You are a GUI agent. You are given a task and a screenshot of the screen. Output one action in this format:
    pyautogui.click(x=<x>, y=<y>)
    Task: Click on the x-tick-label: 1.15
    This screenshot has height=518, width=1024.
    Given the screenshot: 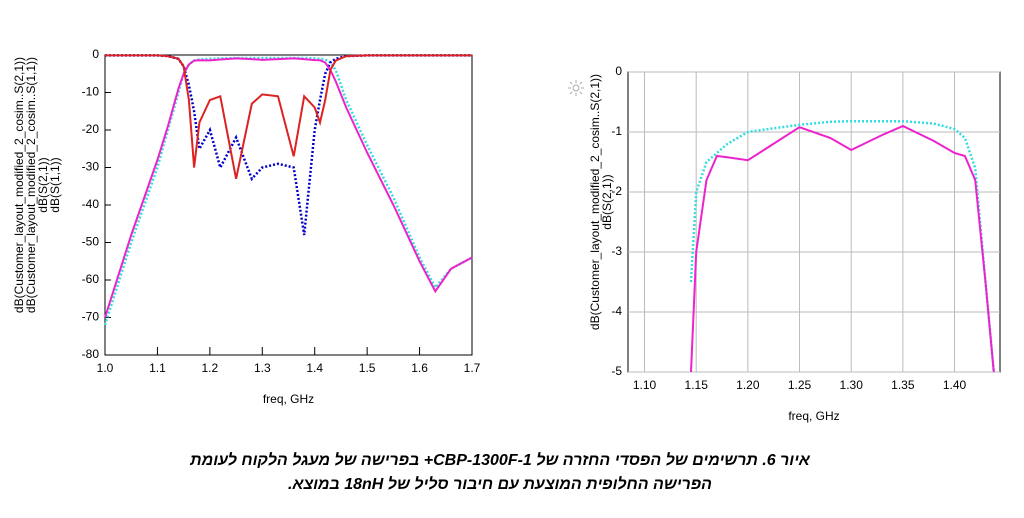 What is the action you would take?
    pyautogui.click(x=697, y=385)
    